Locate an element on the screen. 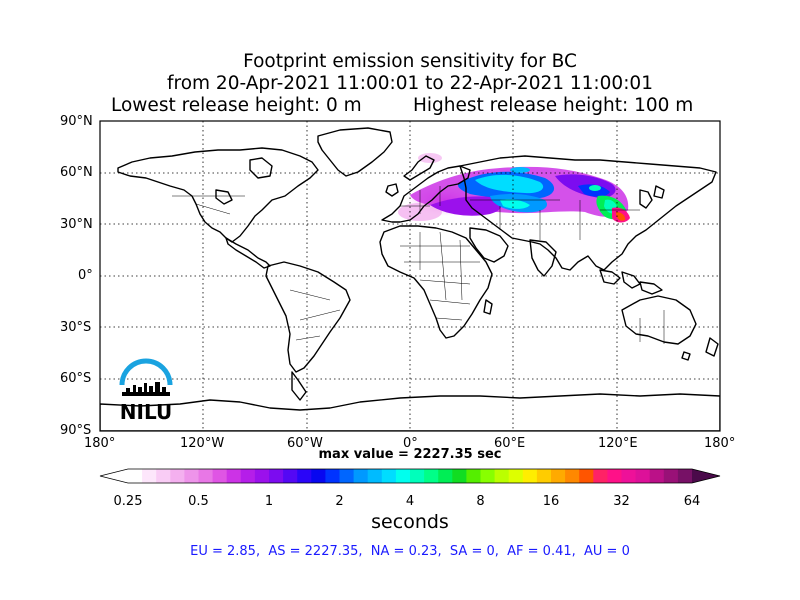  colorbar-tick-label: 2 is located at coordinates (339, 501).